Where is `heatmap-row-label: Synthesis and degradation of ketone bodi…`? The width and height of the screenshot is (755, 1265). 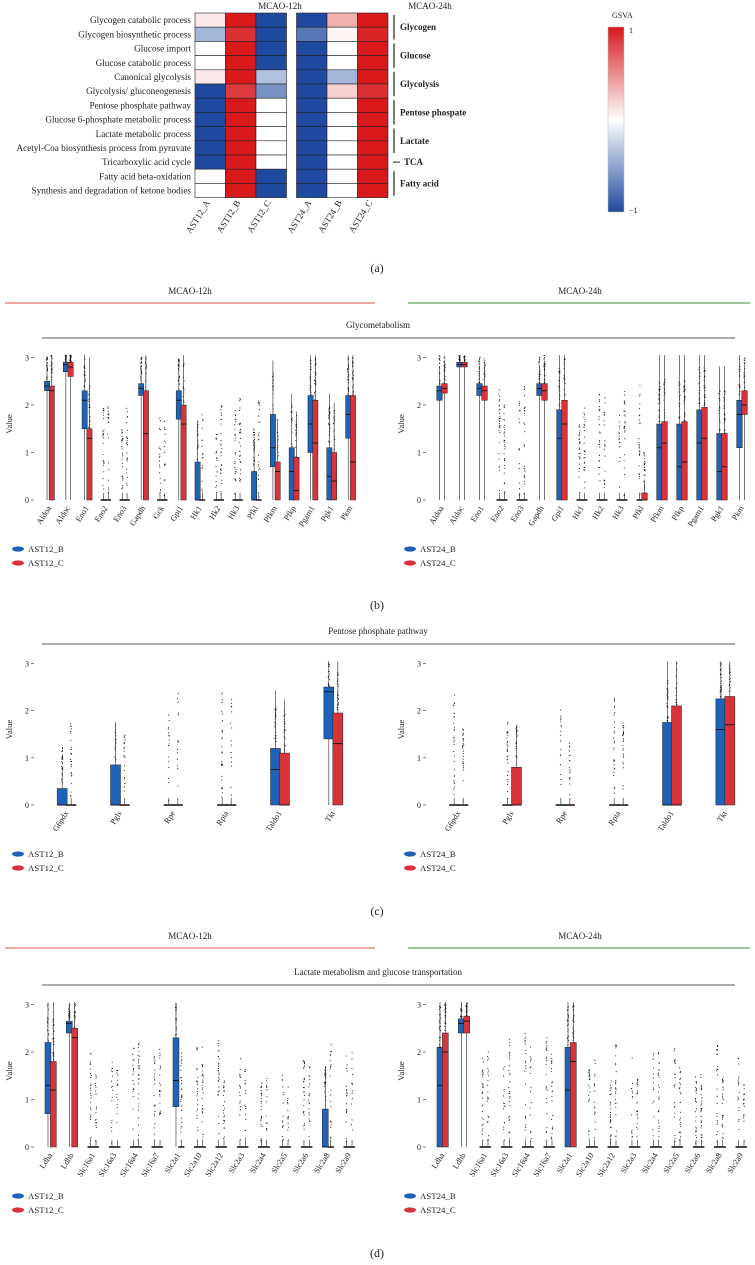
heatmap-row-label: Synthesis and degradation of ketone bodi… is located at coordinates (112, 191).